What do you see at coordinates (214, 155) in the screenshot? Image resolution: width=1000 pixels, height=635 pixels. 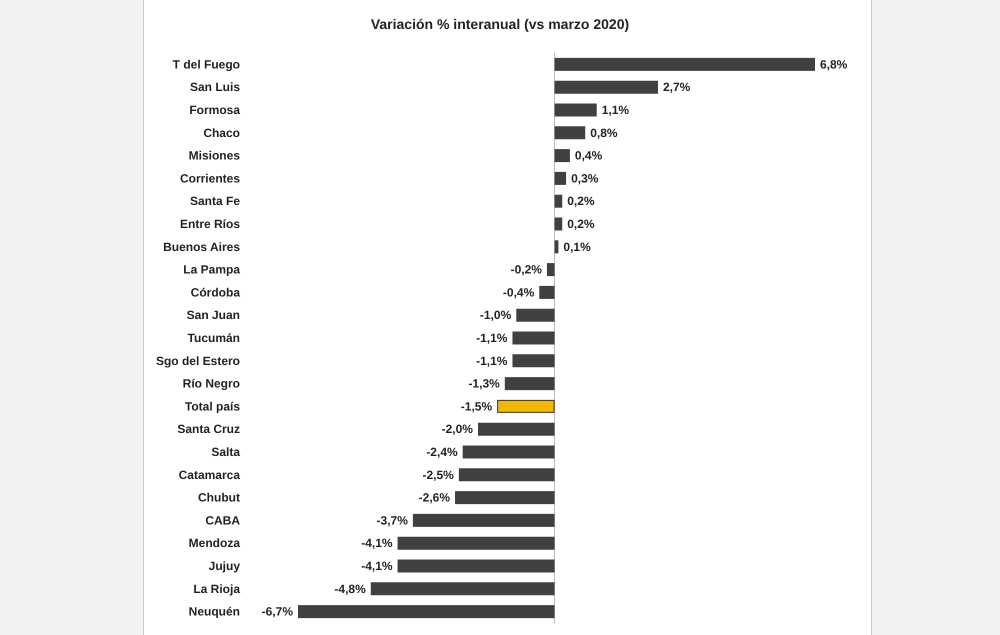 I see `y-tick-label: Misiones` at bounding box center [214, 155].